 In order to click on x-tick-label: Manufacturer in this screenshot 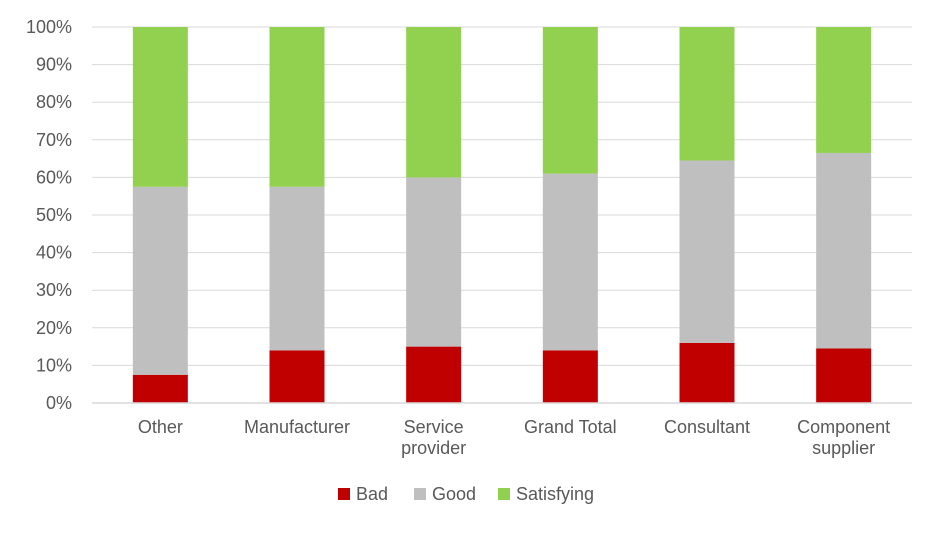, I will do `click(297, 427)`.